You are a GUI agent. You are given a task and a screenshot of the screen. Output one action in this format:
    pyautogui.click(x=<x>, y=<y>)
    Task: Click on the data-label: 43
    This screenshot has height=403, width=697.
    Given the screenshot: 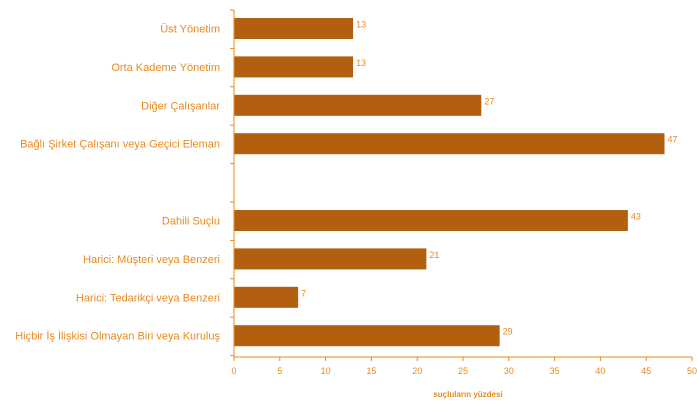 What is the action you would take?
    pyautogui.click(x=636, y=217)
    